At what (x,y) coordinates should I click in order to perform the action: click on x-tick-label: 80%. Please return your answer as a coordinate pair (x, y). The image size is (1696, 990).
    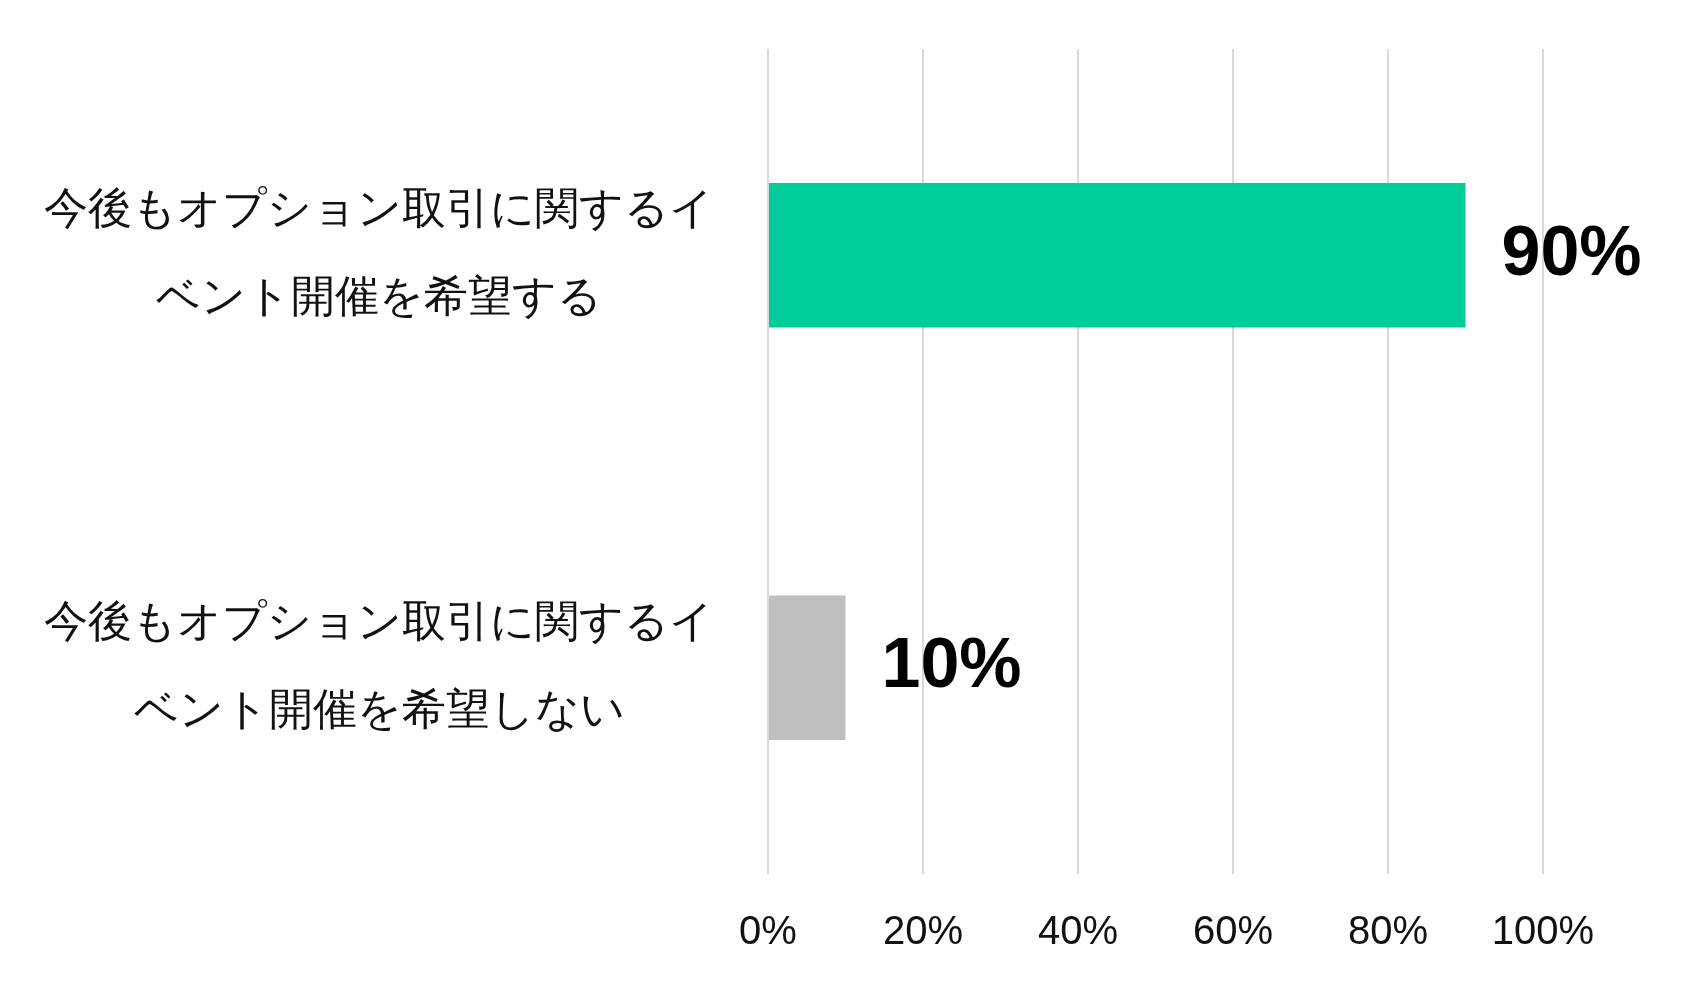
    Looking at the image, I should click on (1388, 930).